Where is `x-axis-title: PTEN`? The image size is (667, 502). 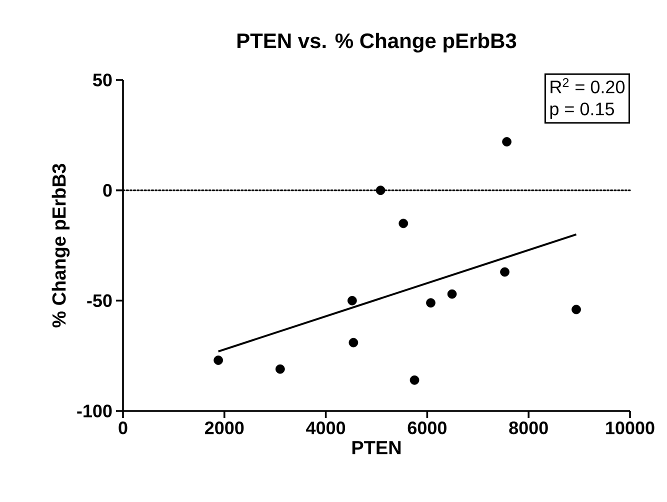 x-axis-title: PTEN is located at coordinates (376, 447).